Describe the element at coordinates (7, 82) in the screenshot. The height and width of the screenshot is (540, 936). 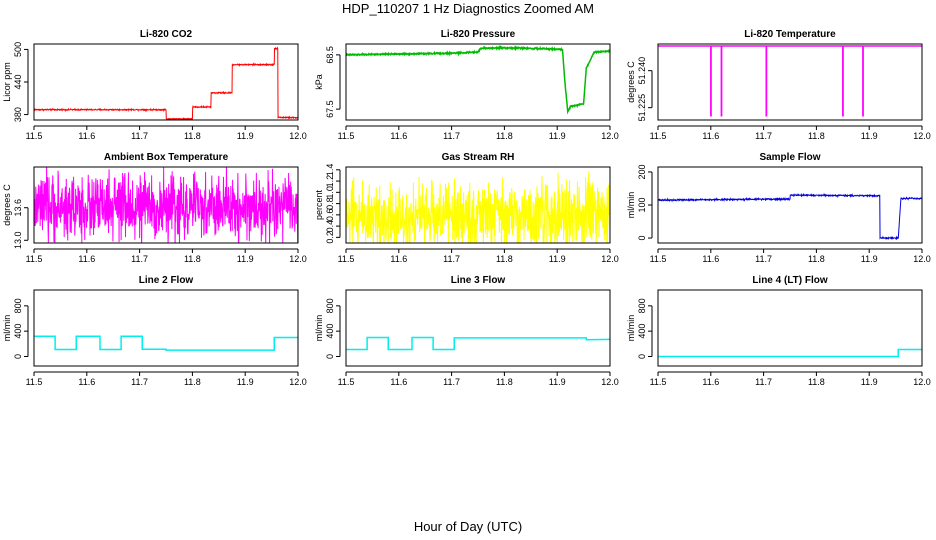
I see `y-axis-label: Licor ppm` at that location.